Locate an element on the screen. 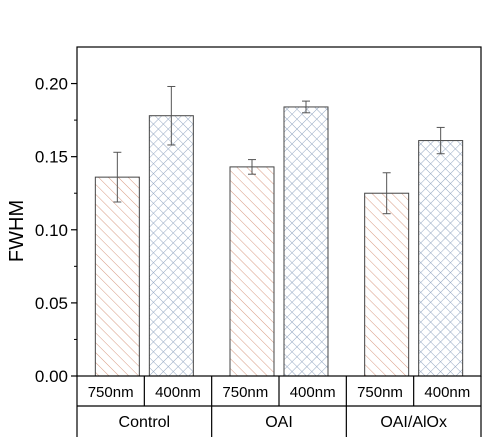  y-tick-label: 0.05 is located at coordinates (51, 303).